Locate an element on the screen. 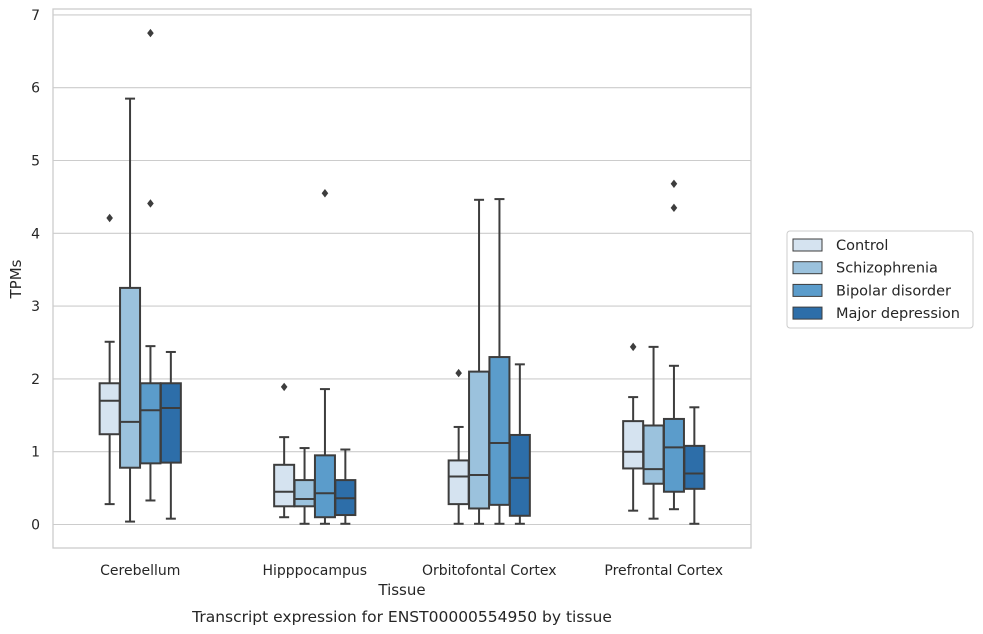 The image size is (983, 634). y-axis-label: TPMs is located at coordinates (16, 279).